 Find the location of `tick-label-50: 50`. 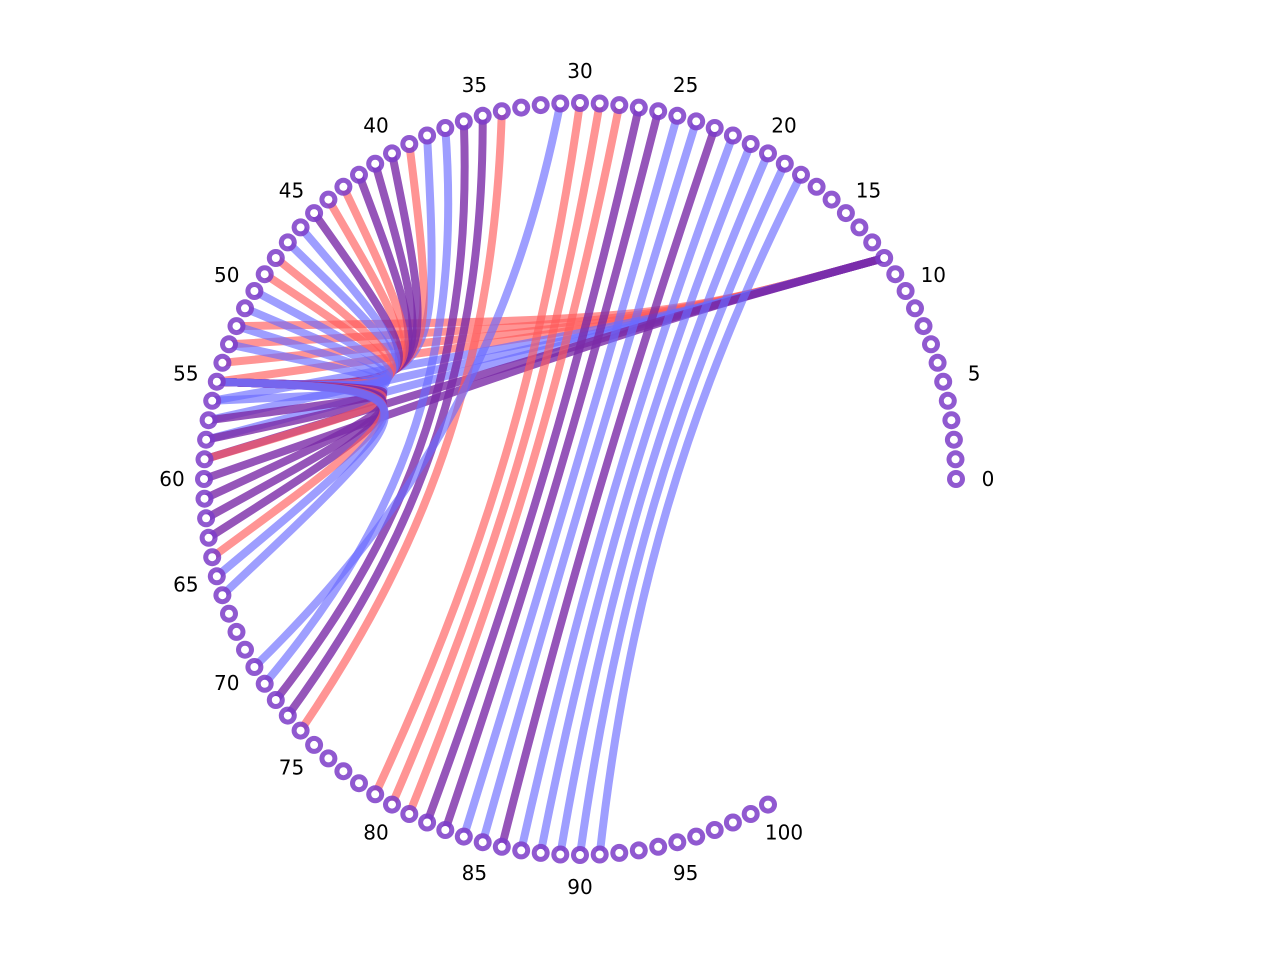

tick-label-50: 50 is located at coordinates (226, 275).